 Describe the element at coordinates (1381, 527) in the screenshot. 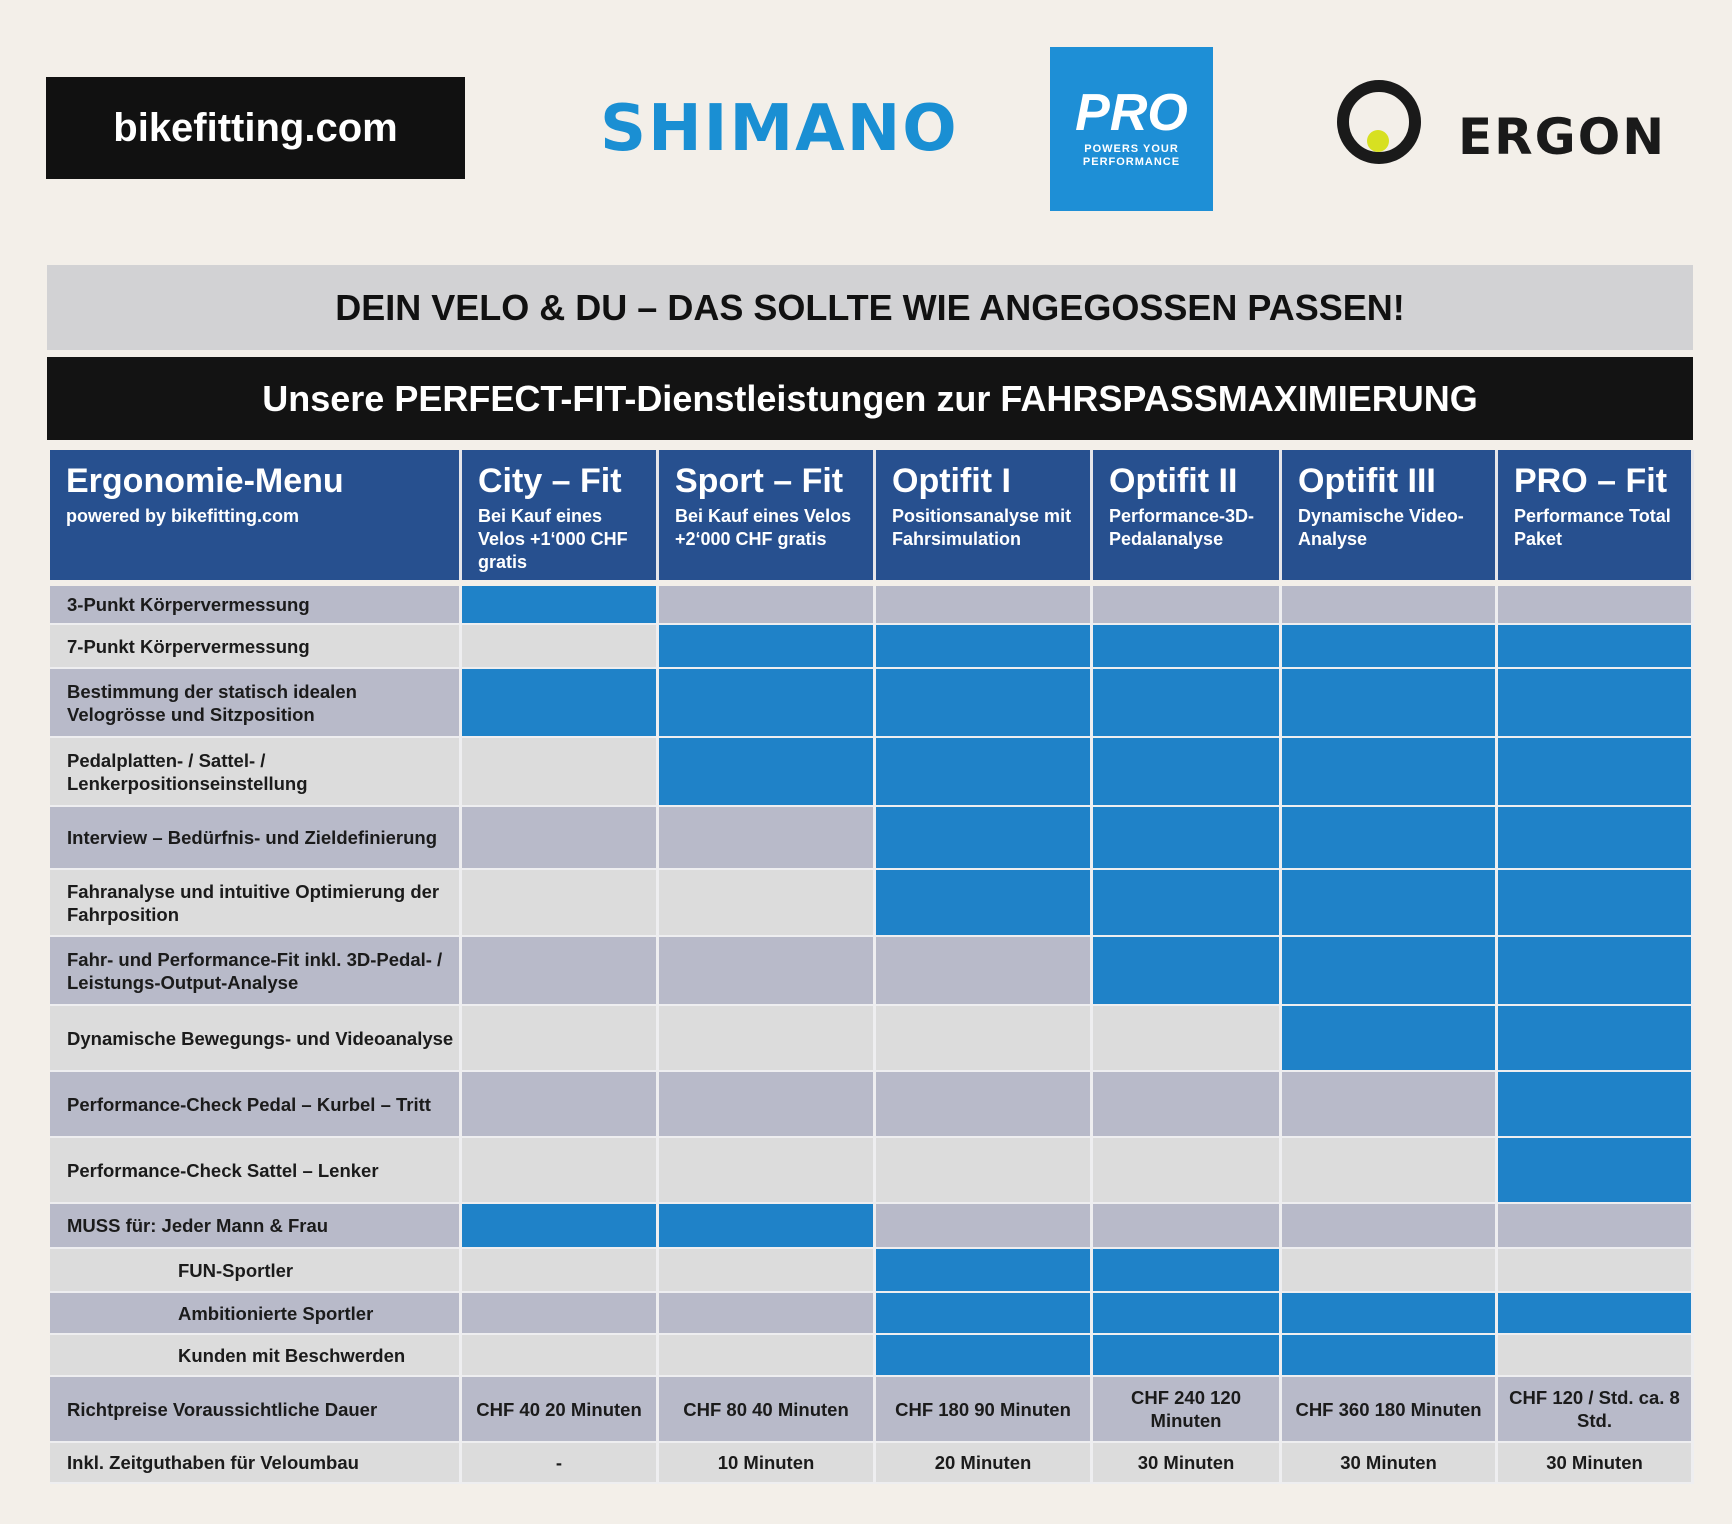

I see `column-sub: Dynamische Video-Analyse` at that location.